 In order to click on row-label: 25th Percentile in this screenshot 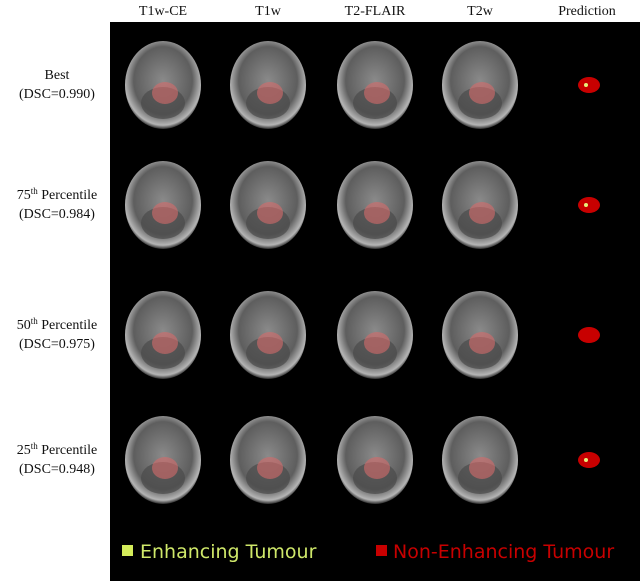, I will do `click(57, 449)`.